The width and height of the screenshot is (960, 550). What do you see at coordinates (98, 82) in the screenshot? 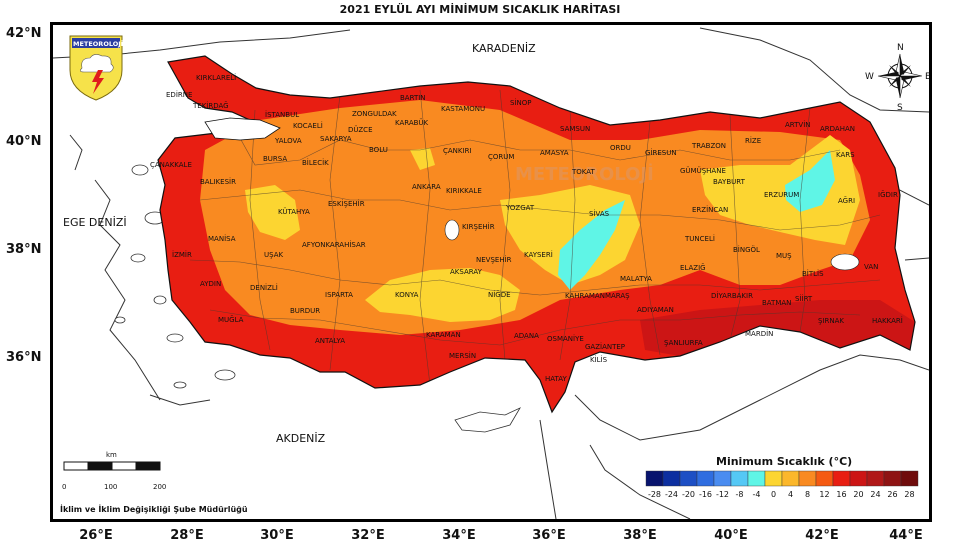
I see `lightning-icon` at bounding box center [98, 82].